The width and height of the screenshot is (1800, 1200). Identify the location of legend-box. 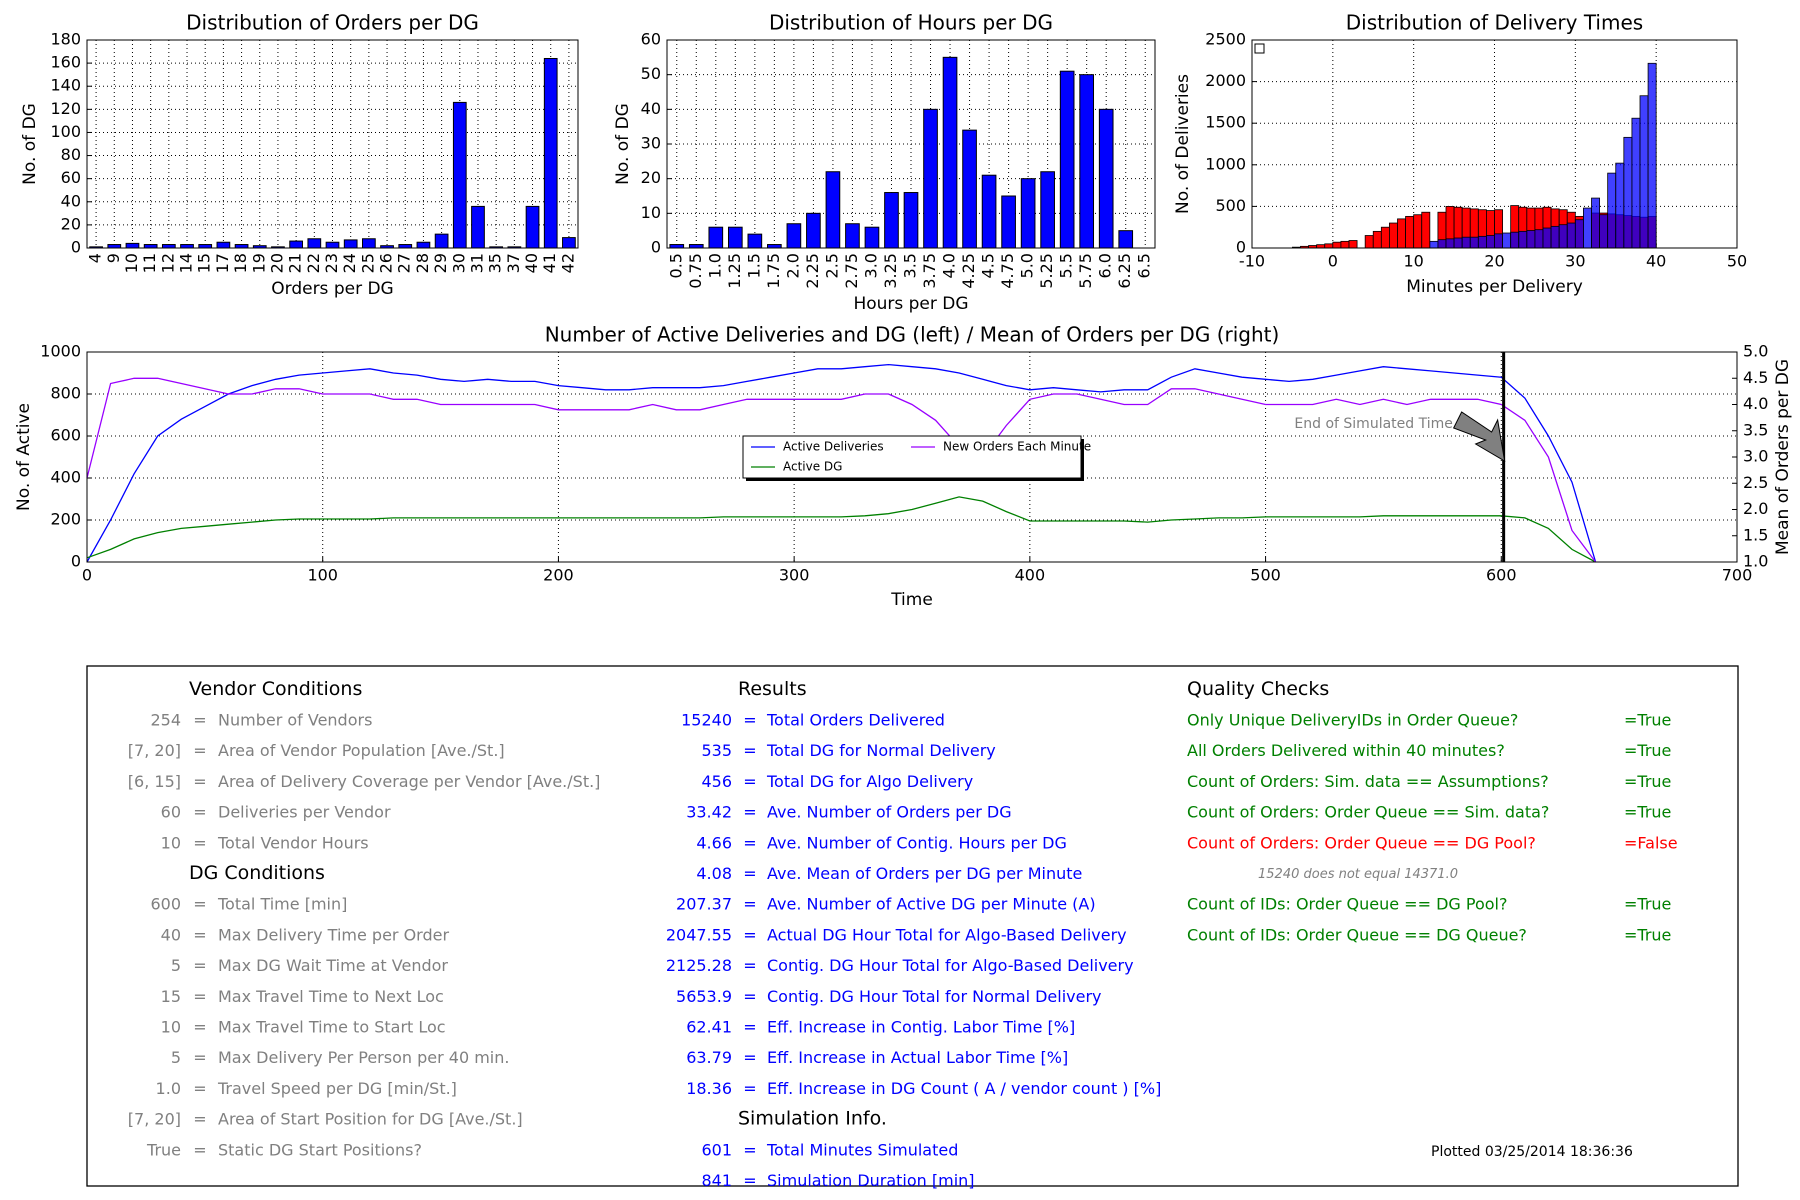
(1259, 48).